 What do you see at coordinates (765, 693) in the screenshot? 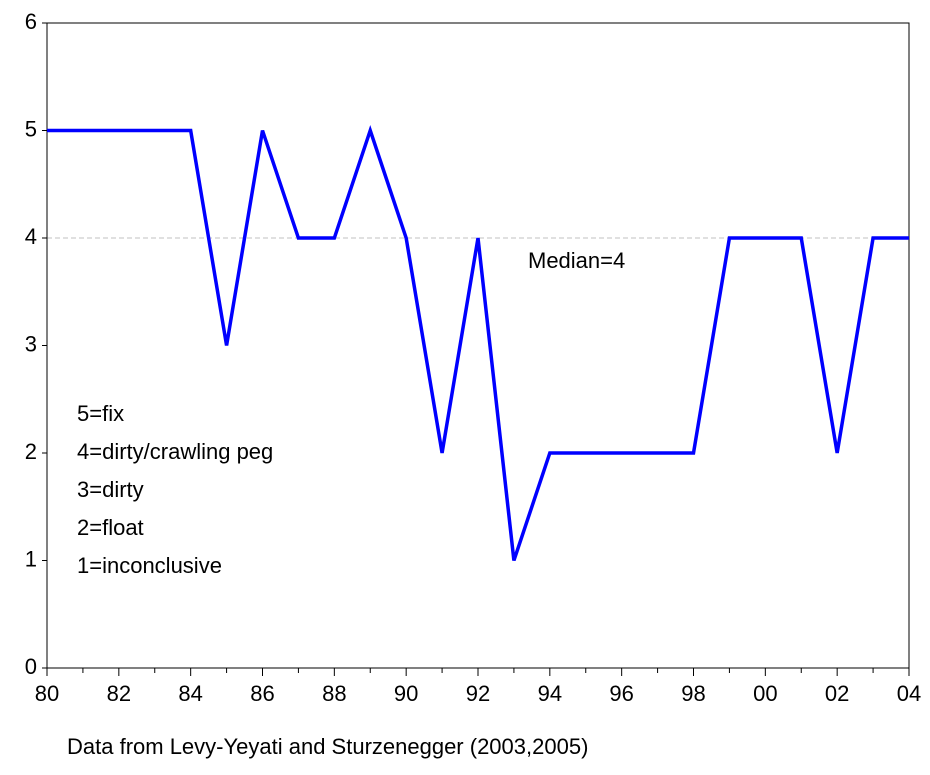
I see `x-tick-label: 00` at bounding box center [765, 693].